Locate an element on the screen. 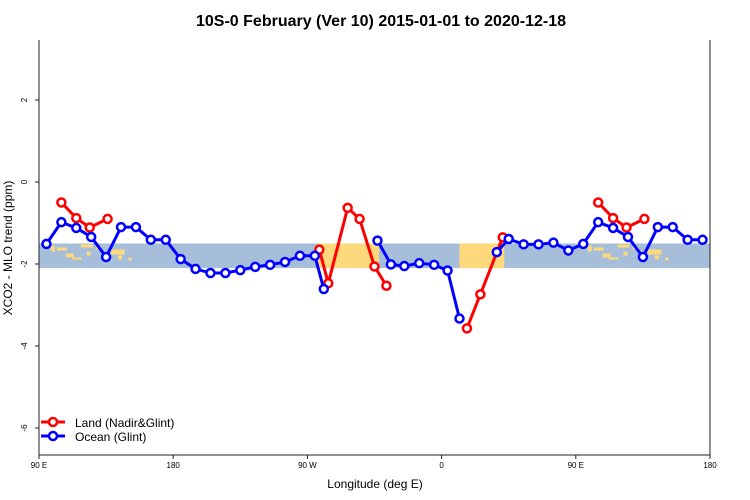  x-tick-label: 0 is located at coordinates (441, 465).